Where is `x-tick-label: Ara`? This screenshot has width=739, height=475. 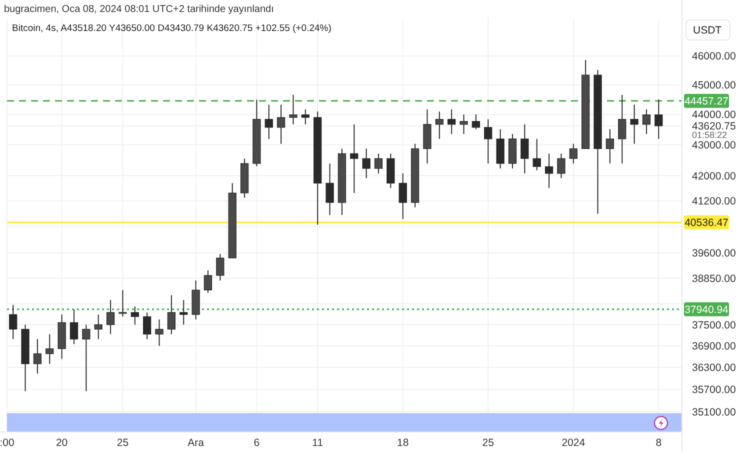
x-tick-label: Ara is located at coordinates (196, 443).